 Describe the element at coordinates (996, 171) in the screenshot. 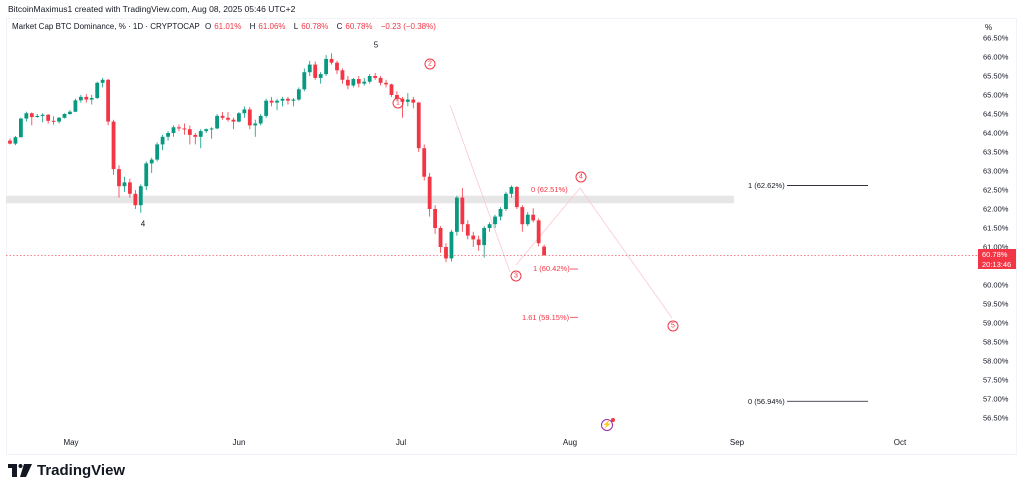

I see `price-tick: 63.00%` at that location.